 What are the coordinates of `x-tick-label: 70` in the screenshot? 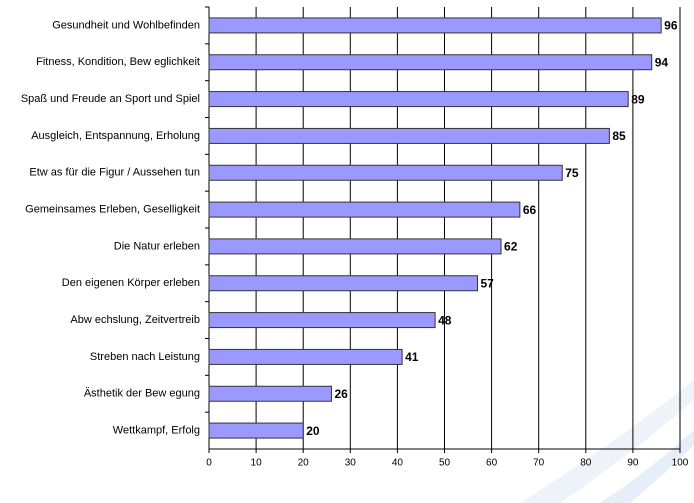 It's located at (539, 463).